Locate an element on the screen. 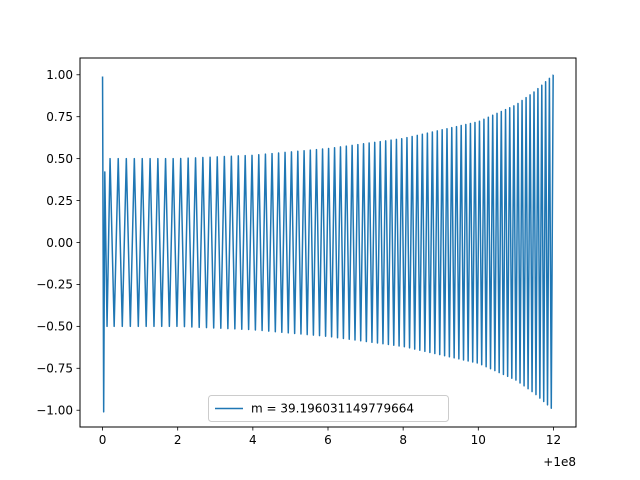 The width and height of the screenshot is (640, 480). y-tick-label: 0.00 is located at coordinates (59, 243).